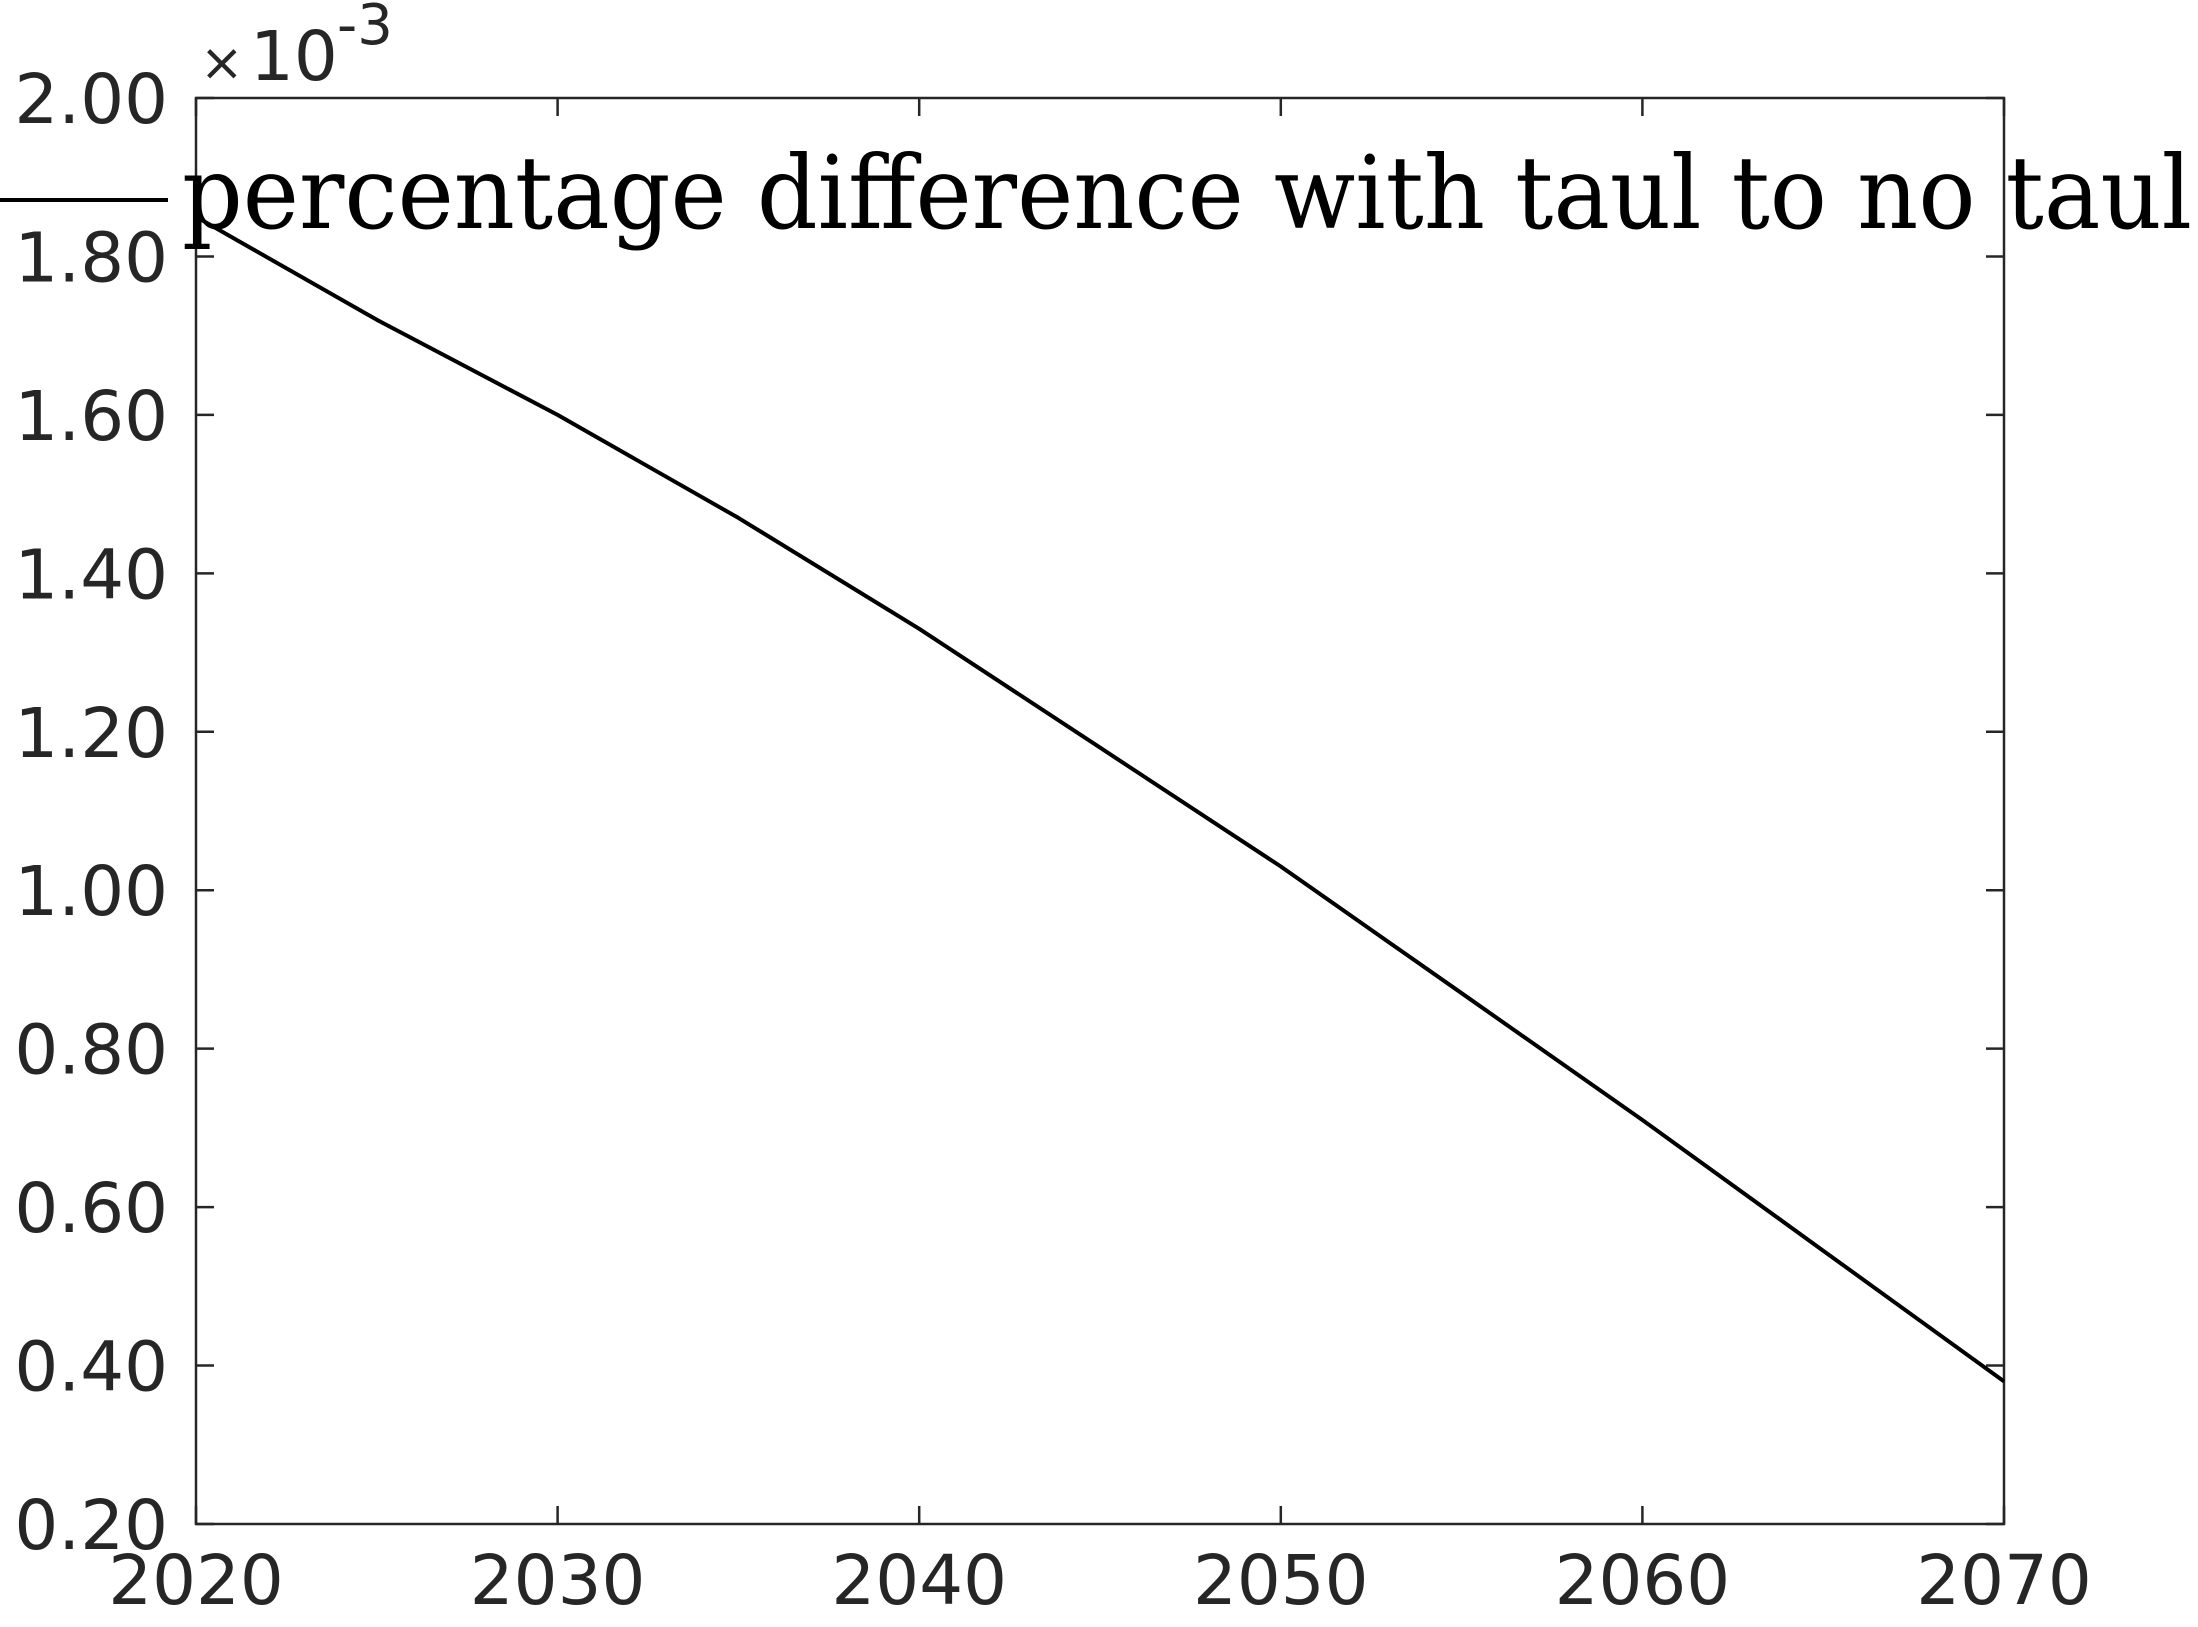  Describe the element at coordinates (196, 1581) in the screenshot. I see `x-tick-label: 2020` at that location.